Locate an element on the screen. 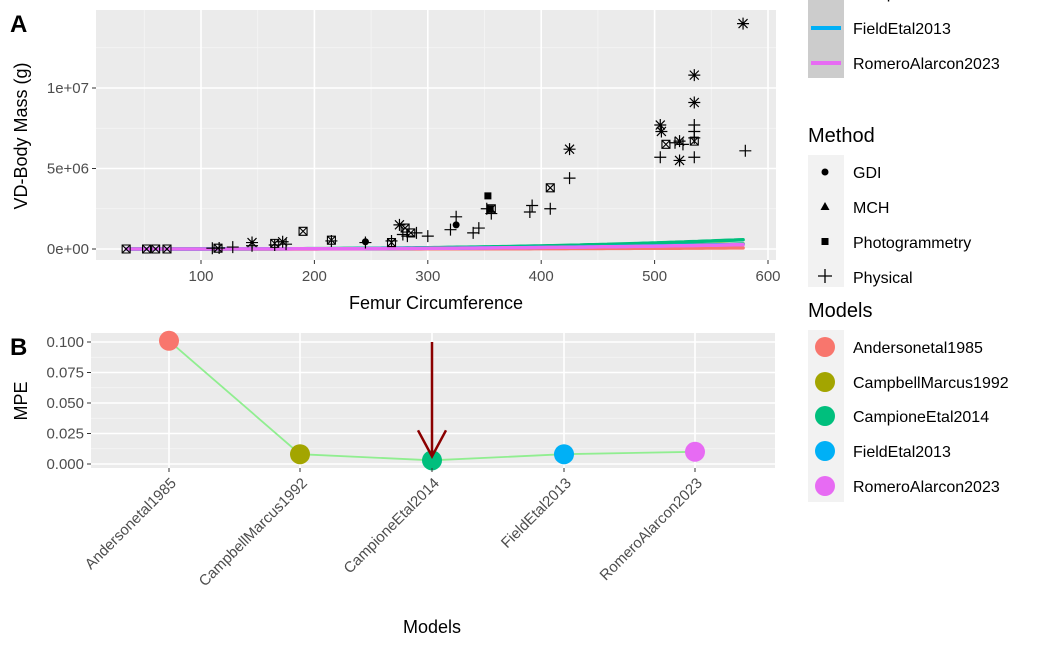 The image size is (1050, 648). method-legend-keys-bg is located at coordinates (826, 221).